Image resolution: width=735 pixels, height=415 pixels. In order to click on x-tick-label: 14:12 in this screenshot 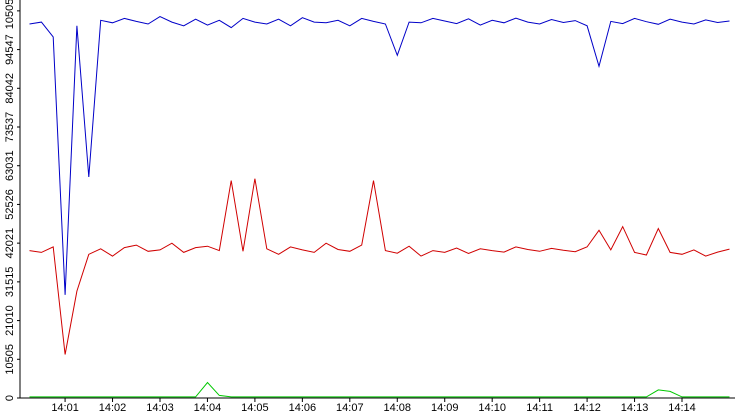, I will do `click(587, 408)`.